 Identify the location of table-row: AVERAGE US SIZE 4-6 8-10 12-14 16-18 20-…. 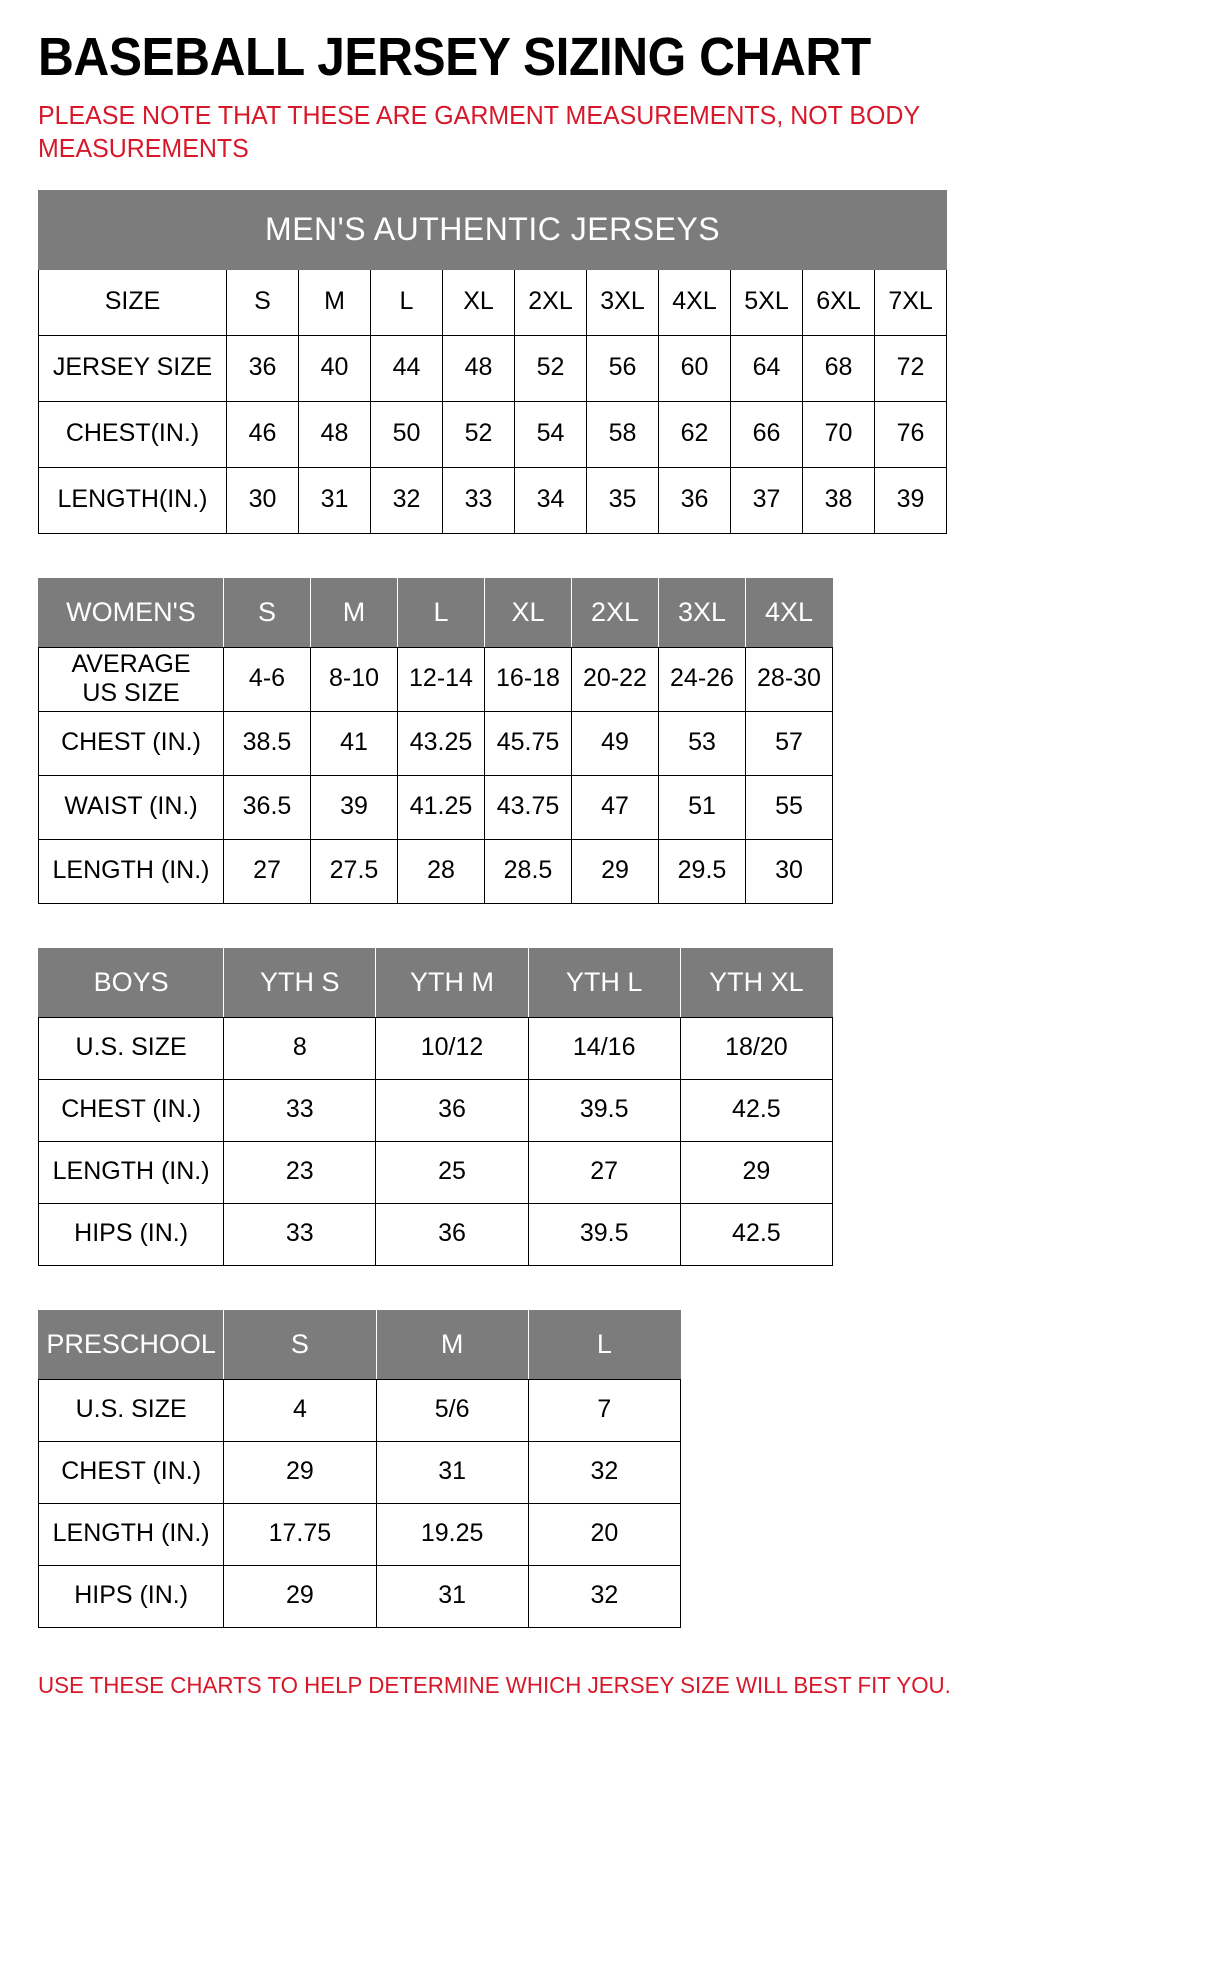
(435, 679).